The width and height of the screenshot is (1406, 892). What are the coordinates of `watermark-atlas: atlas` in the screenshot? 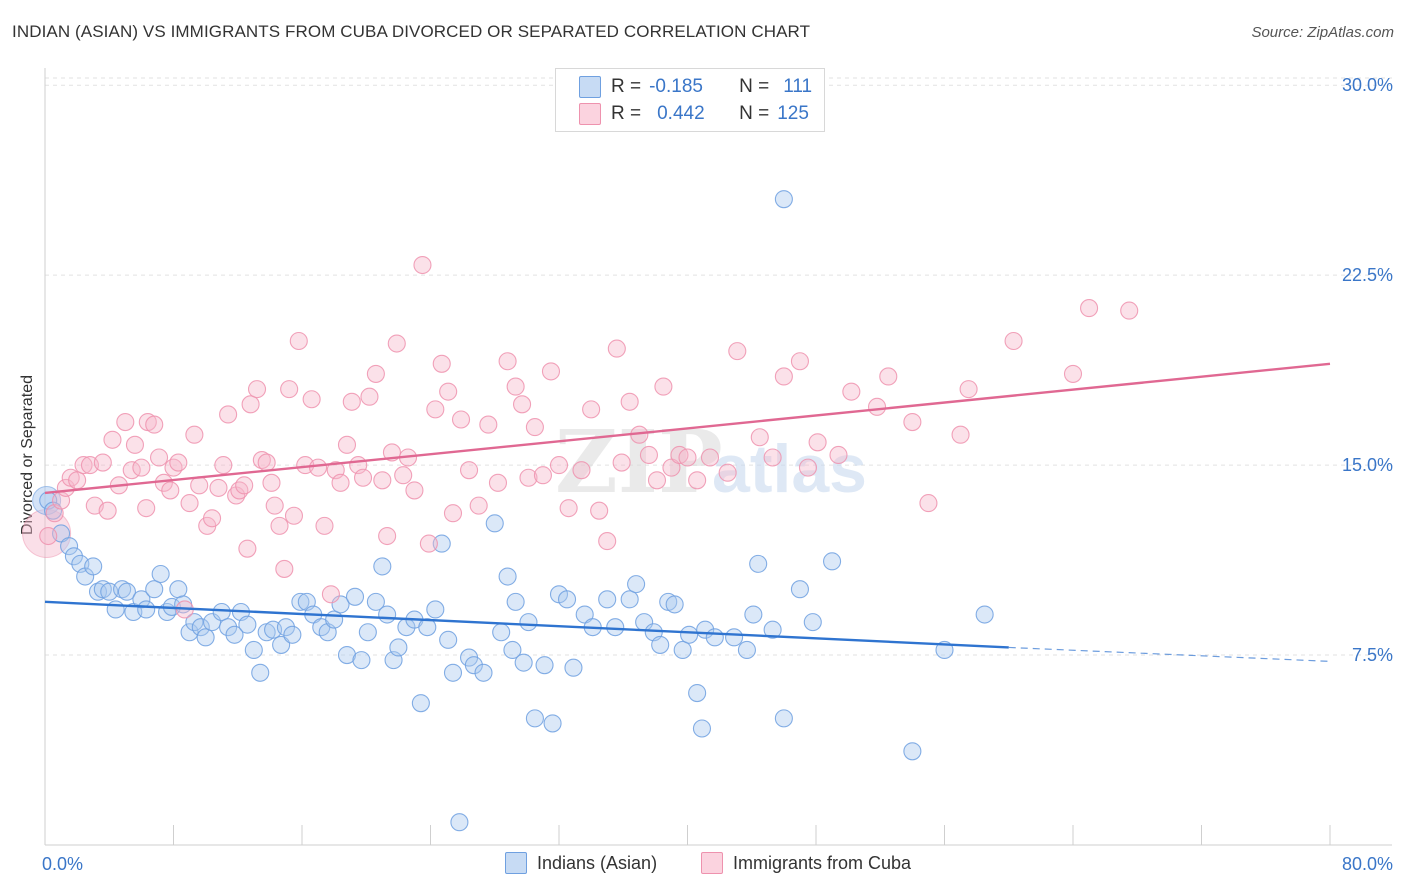 It's located at (789, 469).